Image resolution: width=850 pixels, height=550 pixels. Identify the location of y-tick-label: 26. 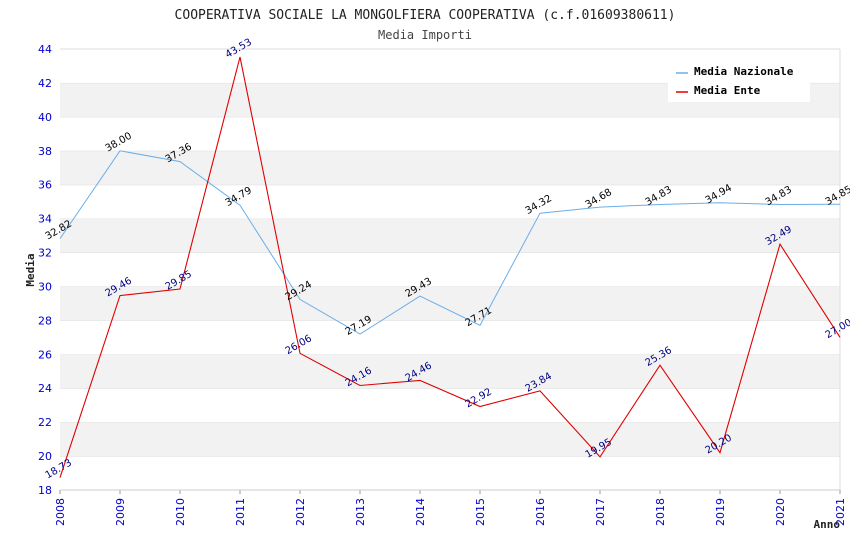
(45, 354).